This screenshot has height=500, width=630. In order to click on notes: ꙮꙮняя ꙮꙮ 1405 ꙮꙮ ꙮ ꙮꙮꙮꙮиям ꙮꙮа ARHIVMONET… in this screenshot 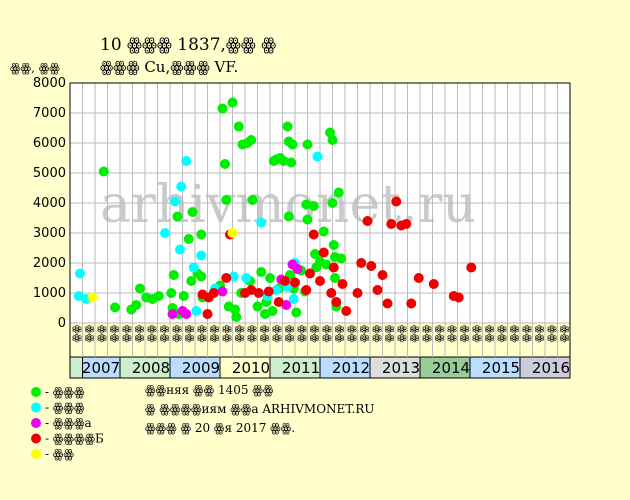, I will do `click(260, 409)`.